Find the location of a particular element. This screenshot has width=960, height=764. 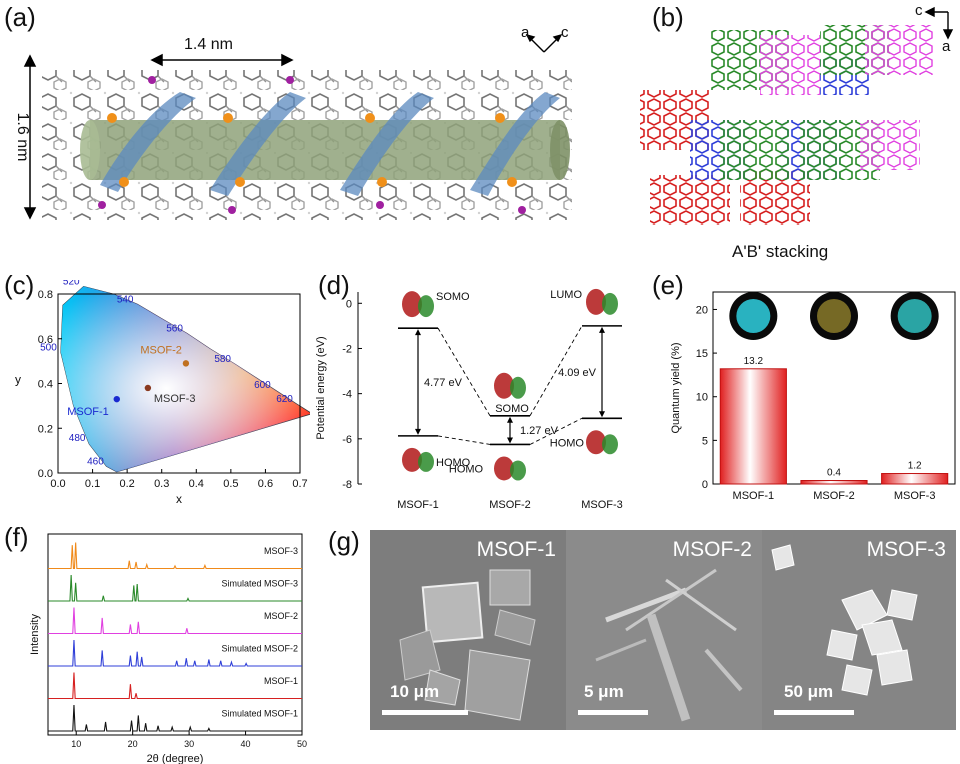

cie-xtick-label: 0.0 is located at coordinates (57, 484).